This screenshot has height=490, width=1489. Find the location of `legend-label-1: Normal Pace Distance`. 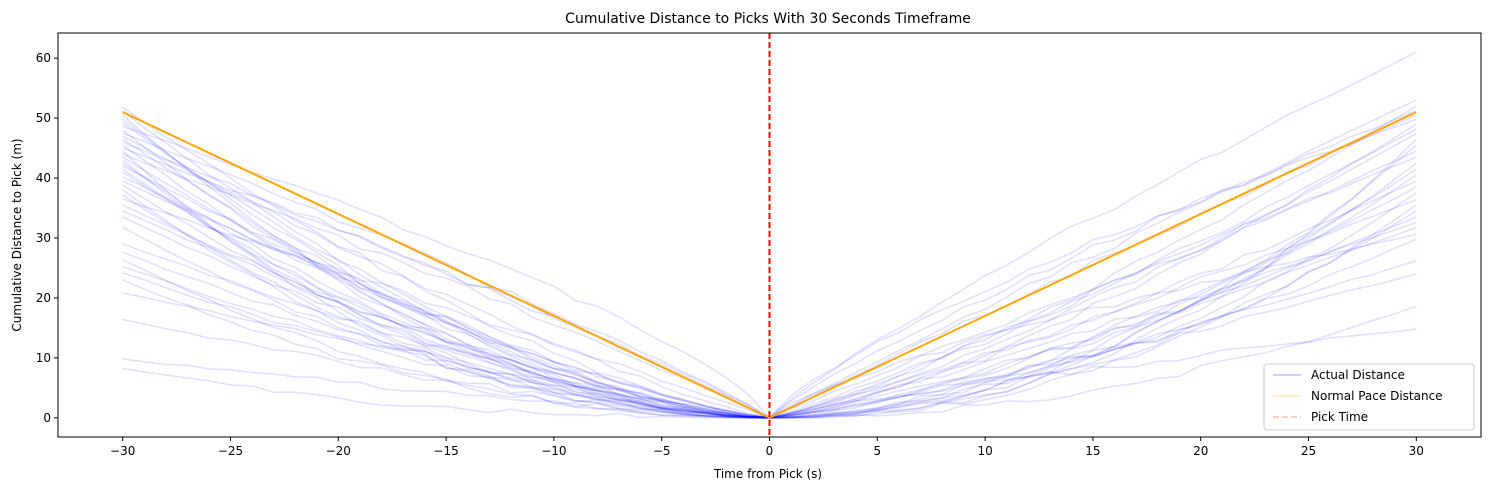

legend-label-1: Normal Pace Distance is located at coordinates (1377, 396).